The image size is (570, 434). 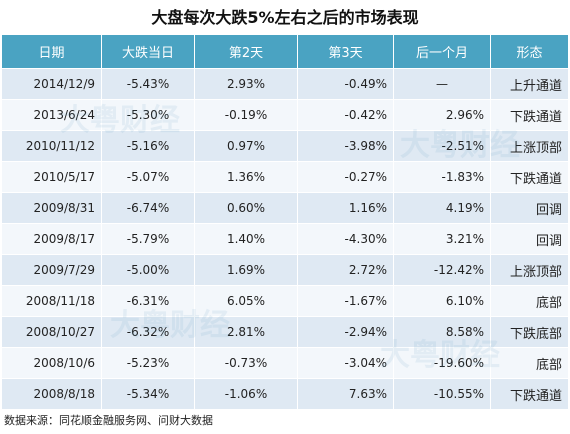 I want to click on table-cell: 1.40%, so click(x=246, y=239).